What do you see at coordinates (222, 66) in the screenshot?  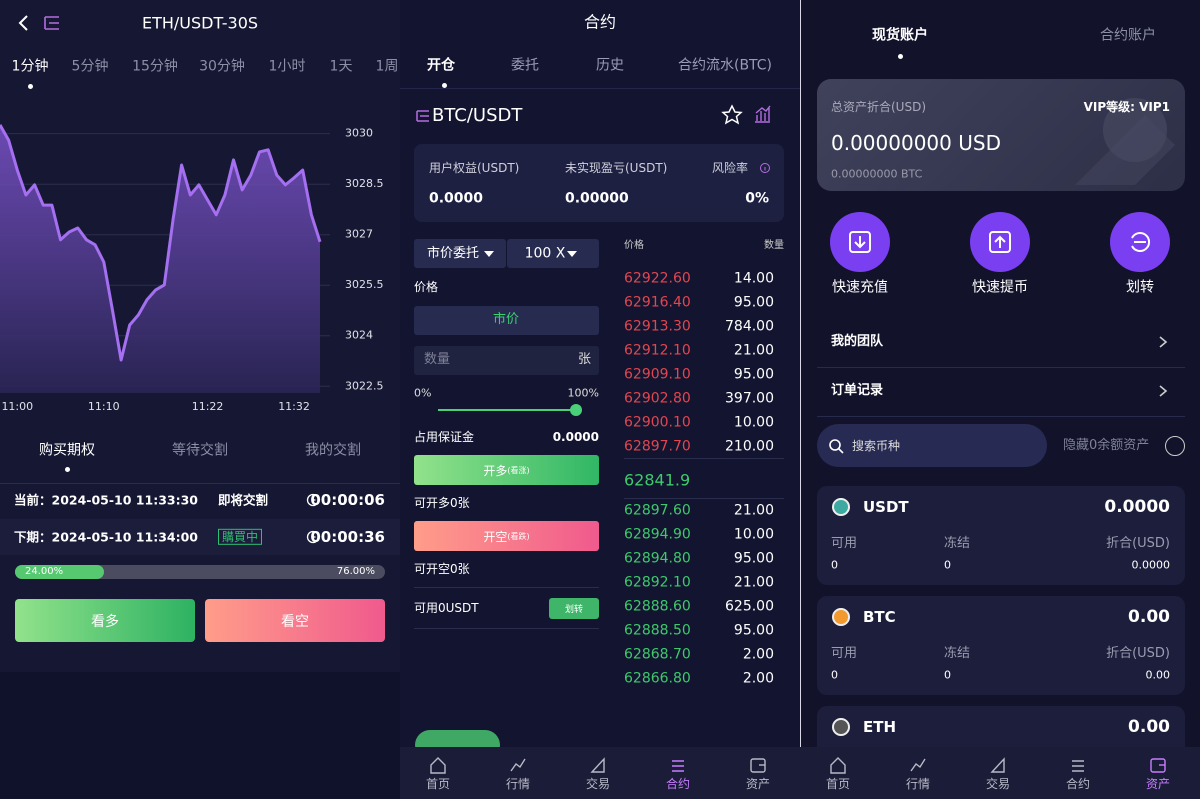 I see `timeframe-tab: 30分钟` at bounding box center [222, 66].